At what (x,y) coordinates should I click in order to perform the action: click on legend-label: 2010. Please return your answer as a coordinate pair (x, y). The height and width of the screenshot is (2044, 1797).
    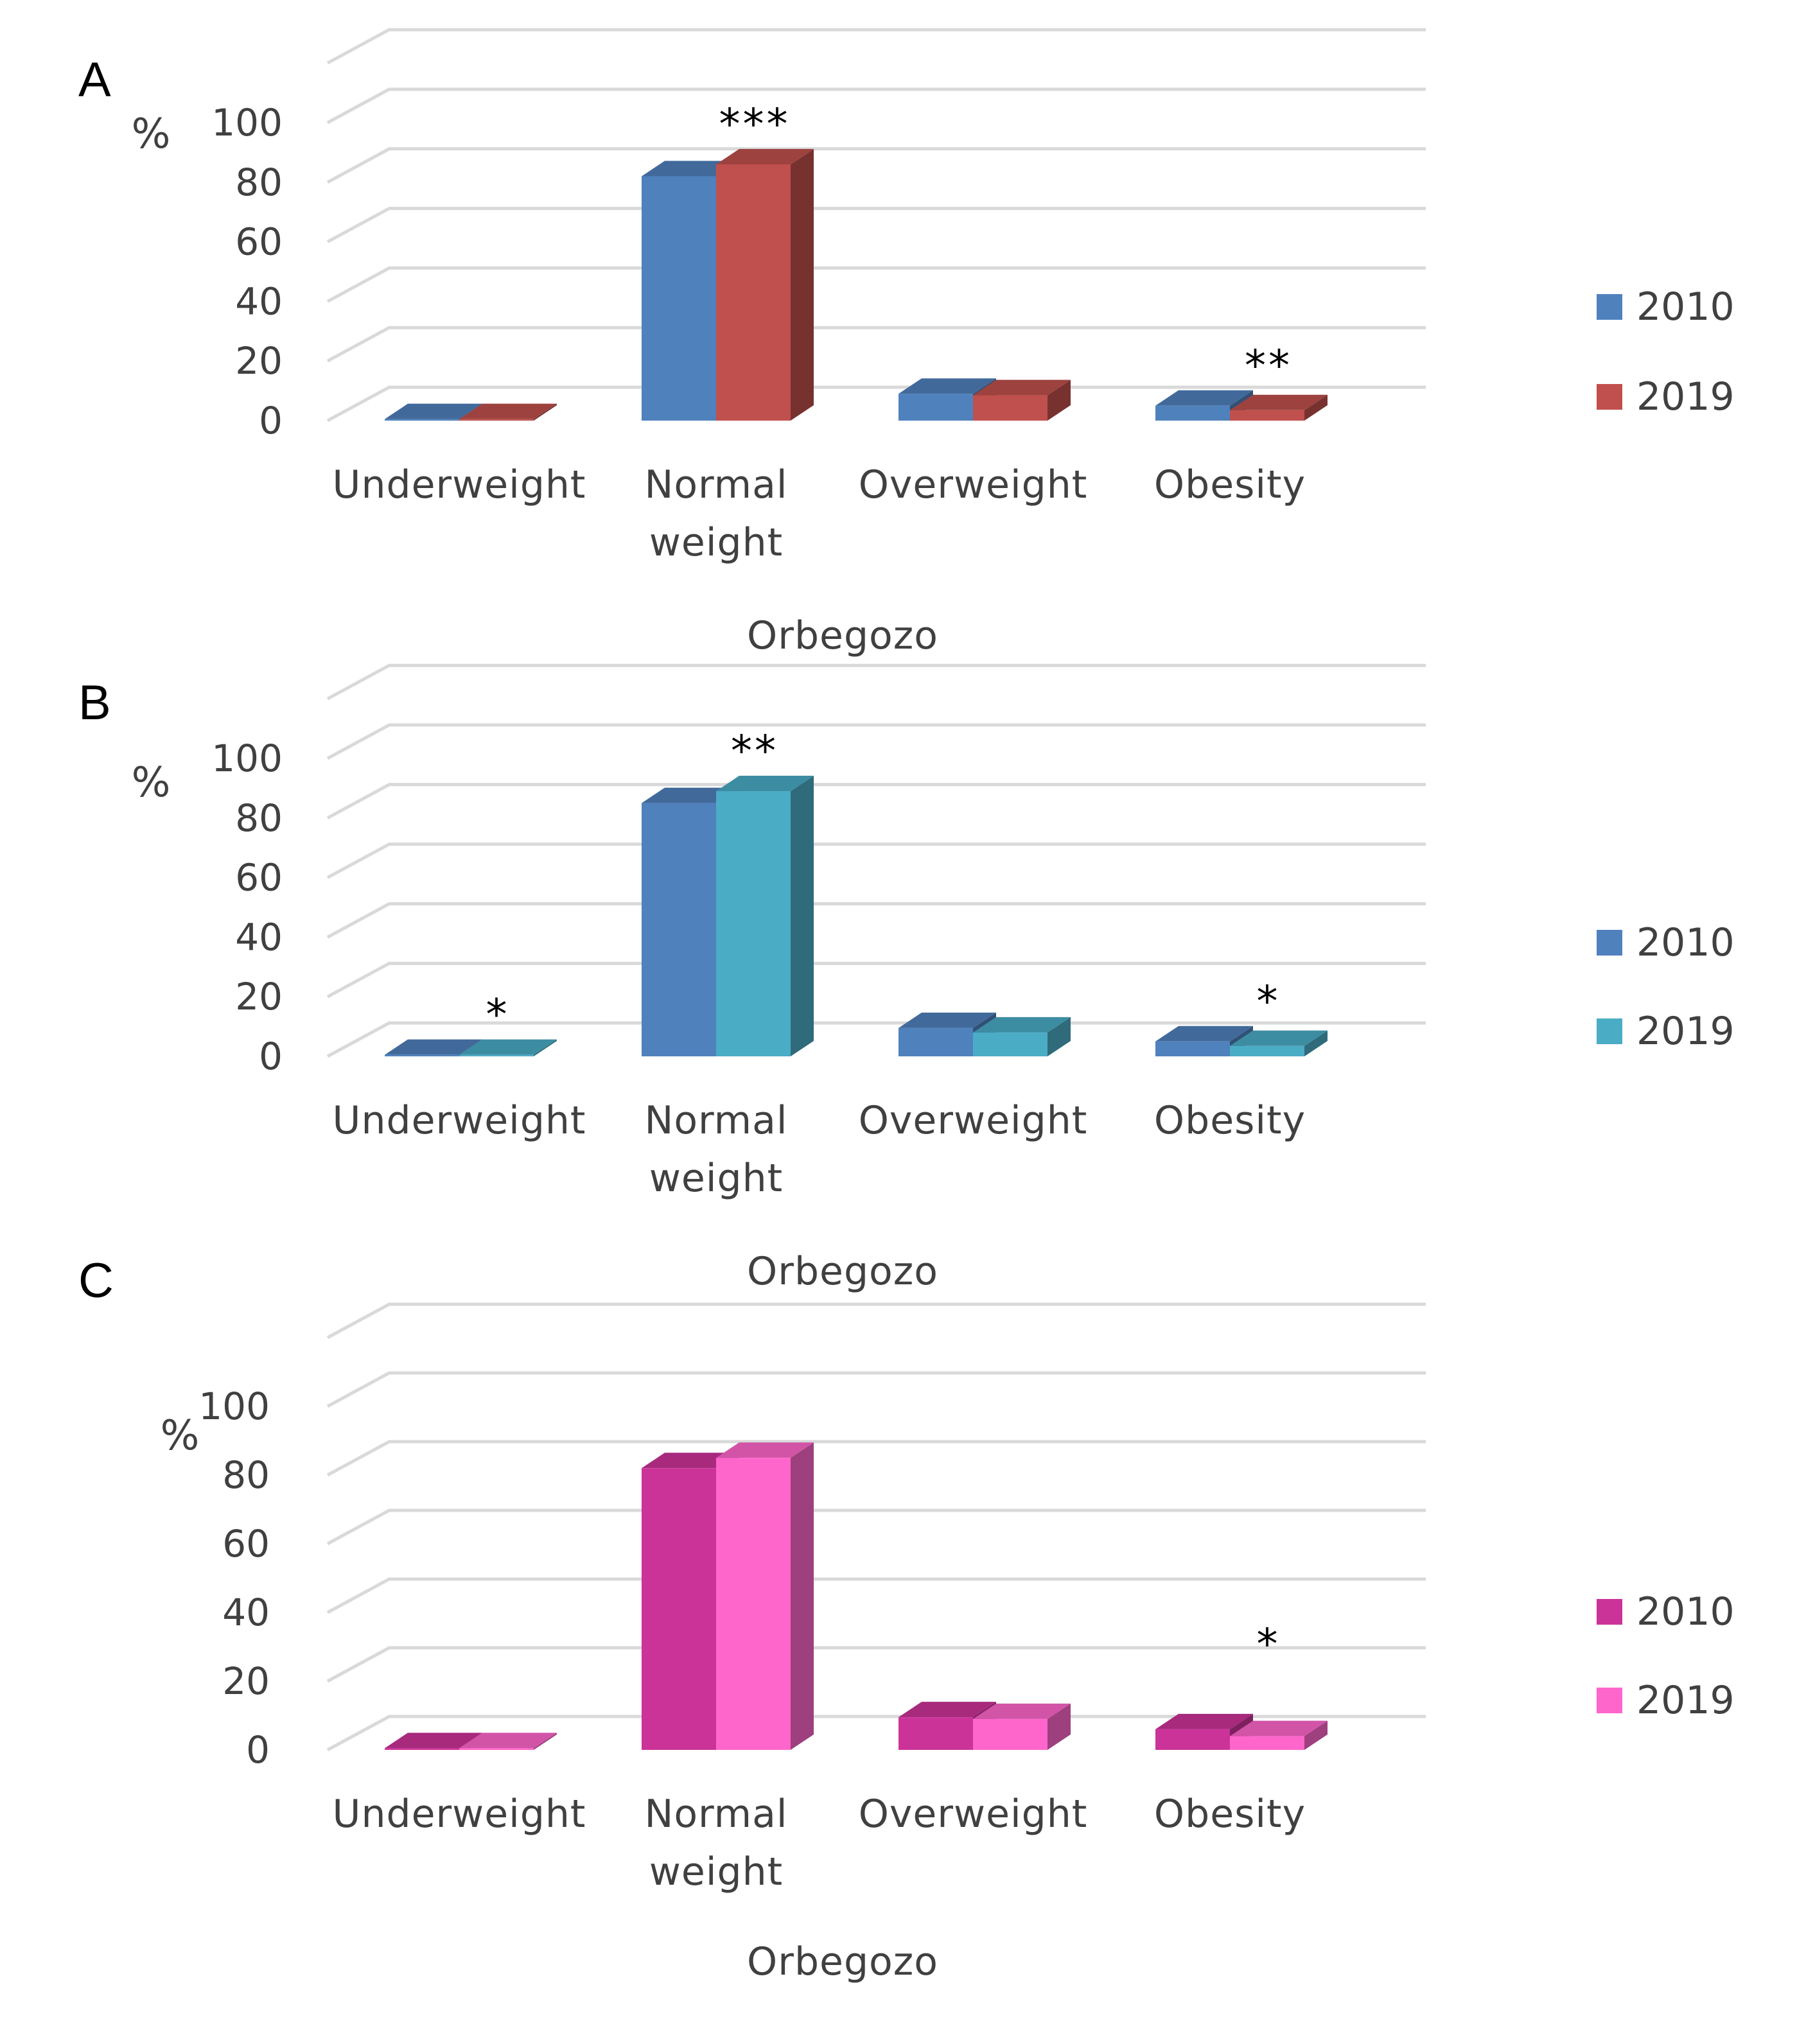
    Looking at the image, I should click on (1685, 942).